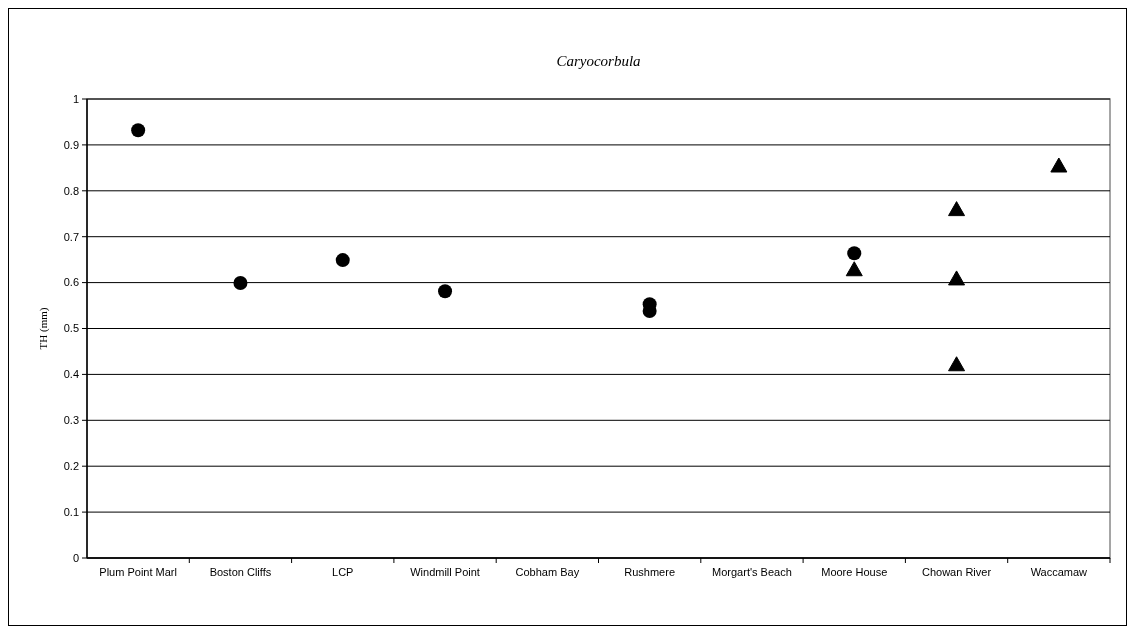 The height and width of the screenshot is (634, 1135). I want to click on x-tick-label: Cobham Bay, so click(547, 572).